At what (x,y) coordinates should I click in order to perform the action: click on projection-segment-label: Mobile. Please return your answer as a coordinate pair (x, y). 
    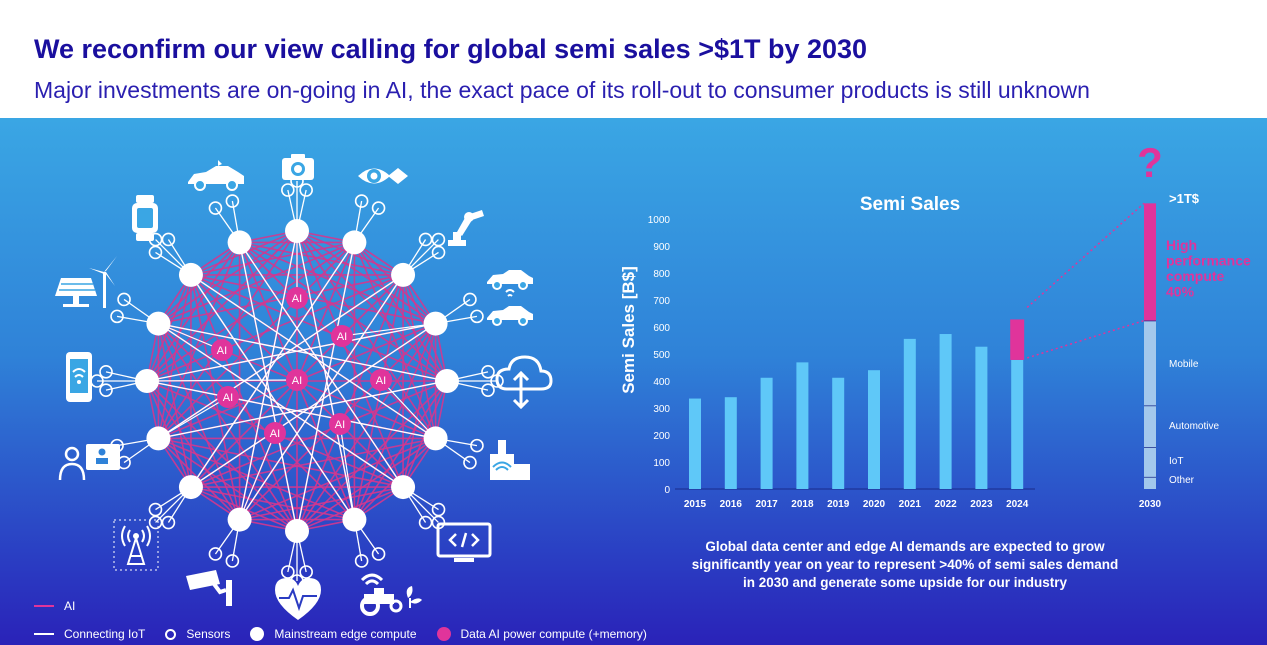
    Looking at the image, I should click on (1184, 364).